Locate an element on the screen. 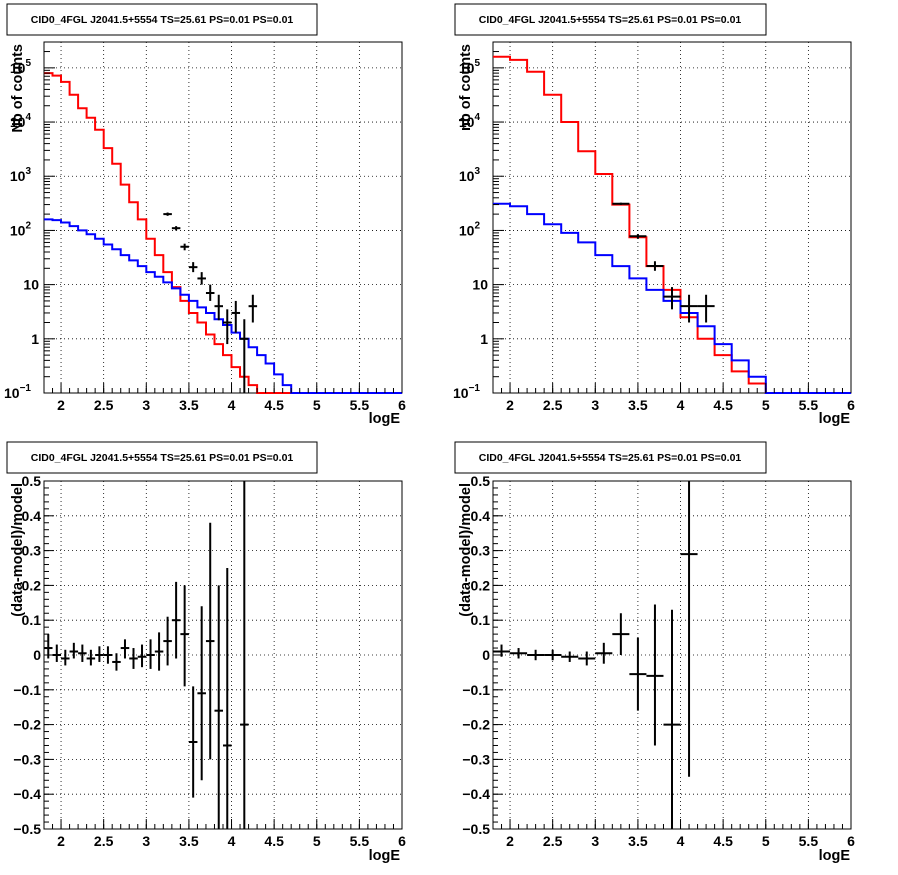 Image resolution: width=898 pixels, height=875 pixels. y-tick-label: 0.5 is located at coordinates (481, 481).